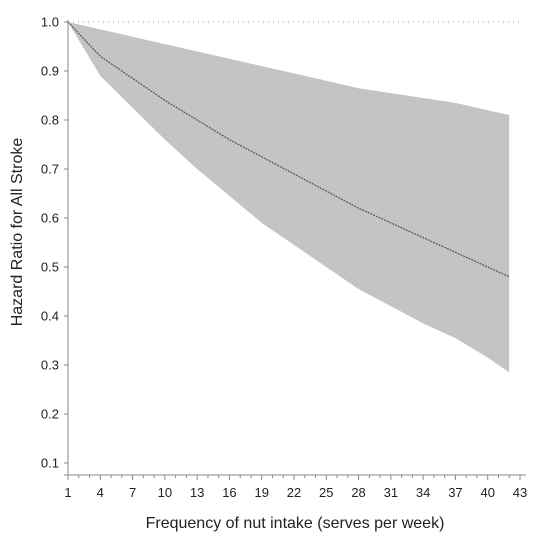 Image resolution: width=550 pixels, height=539 pixels. What do you see at coordinates (165, 492) in the screenshot?
I see `x-tick-label: 10` at bounding box center [165, 492].